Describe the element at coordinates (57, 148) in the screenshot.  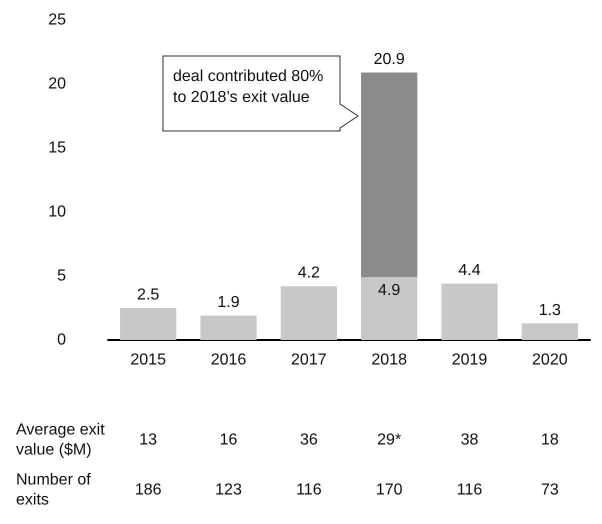
I see `y-tick-label: 15` at that location.